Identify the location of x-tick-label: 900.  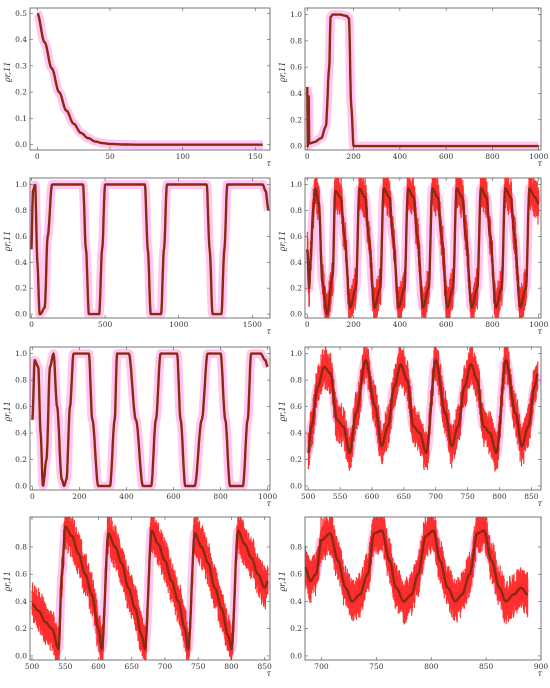
(541, 666).